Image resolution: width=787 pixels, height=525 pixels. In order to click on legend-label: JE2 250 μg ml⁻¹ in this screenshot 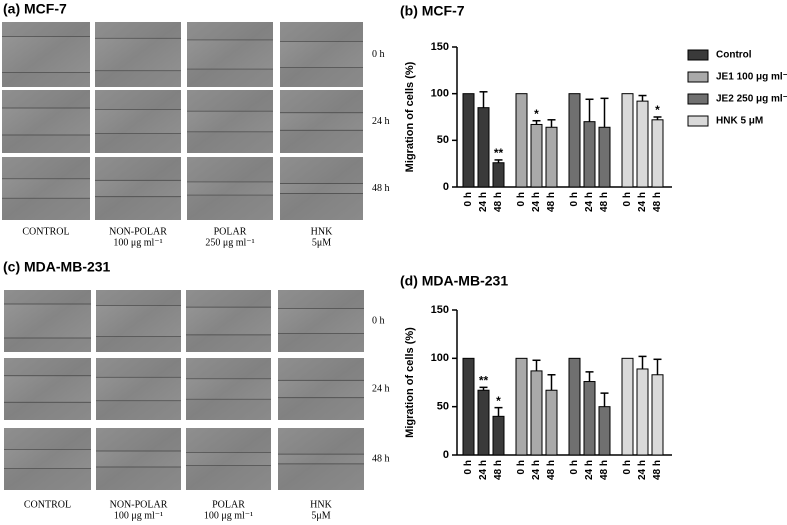, I will do `click(751, 99)`.